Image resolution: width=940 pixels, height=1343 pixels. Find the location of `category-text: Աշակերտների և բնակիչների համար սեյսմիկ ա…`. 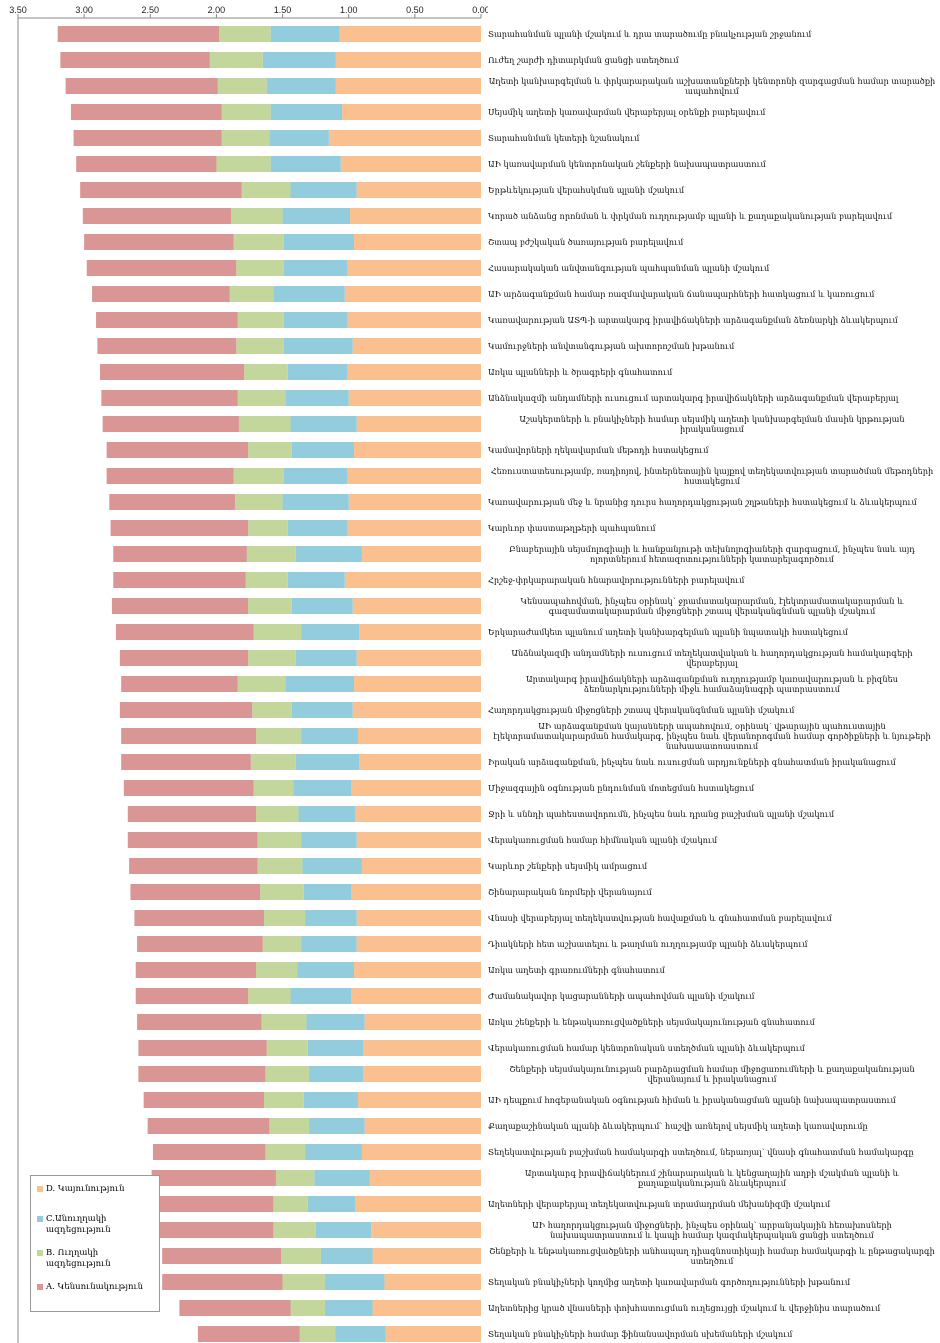

category-text: Աշակերտների և բնակիչների համար սեյսմիկ ա… is located at coordinates (712, 424).